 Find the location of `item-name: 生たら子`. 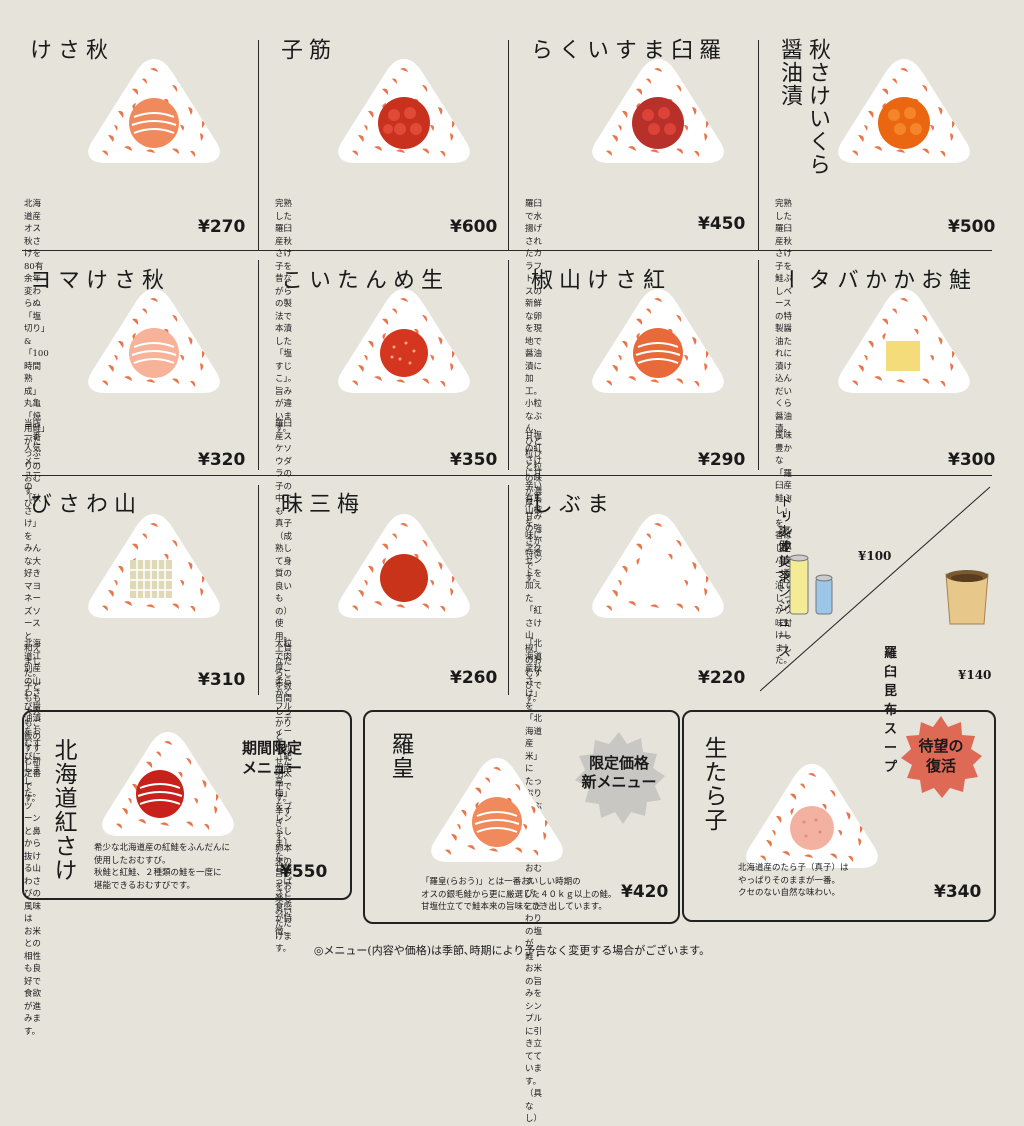

item-name: 生たら子 is located at coordinates (713, 784).